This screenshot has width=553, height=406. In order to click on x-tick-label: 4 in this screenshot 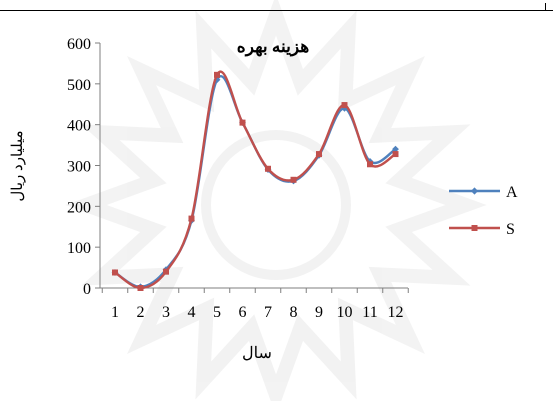, I will do `click(192, 312)`.